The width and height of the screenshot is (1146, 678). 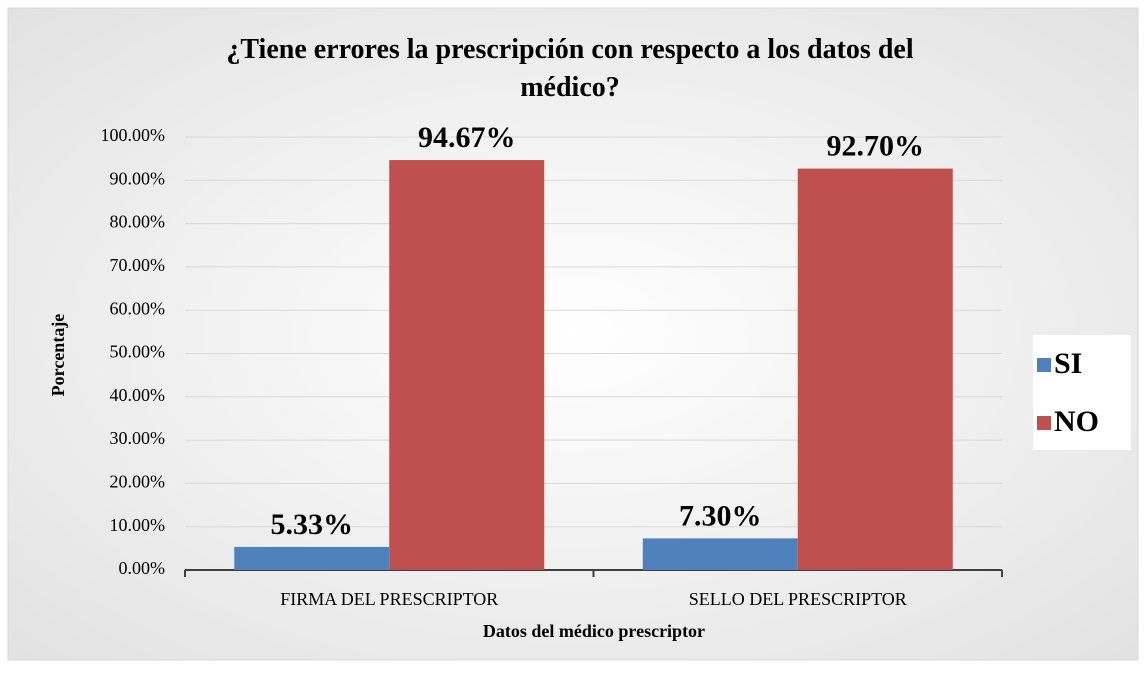 I want to click on legend-label: NO, so click(x=1076, y=421).